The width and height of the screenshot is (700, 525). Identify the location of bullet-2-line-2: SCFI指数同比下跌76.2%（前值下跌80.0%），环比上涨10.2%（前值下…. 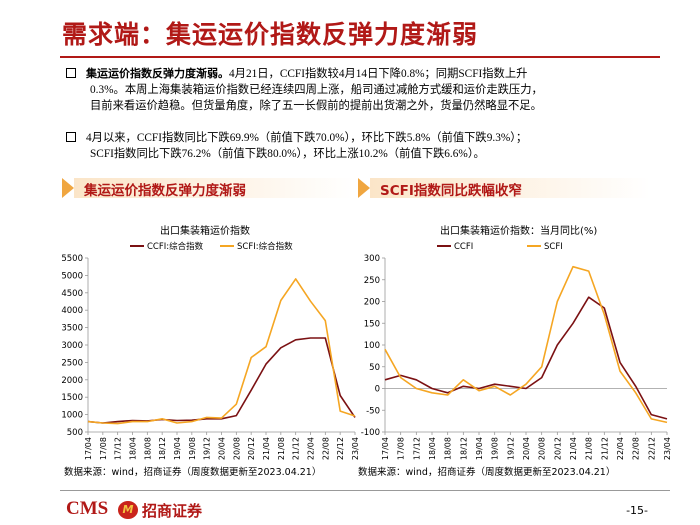
(287, 154).